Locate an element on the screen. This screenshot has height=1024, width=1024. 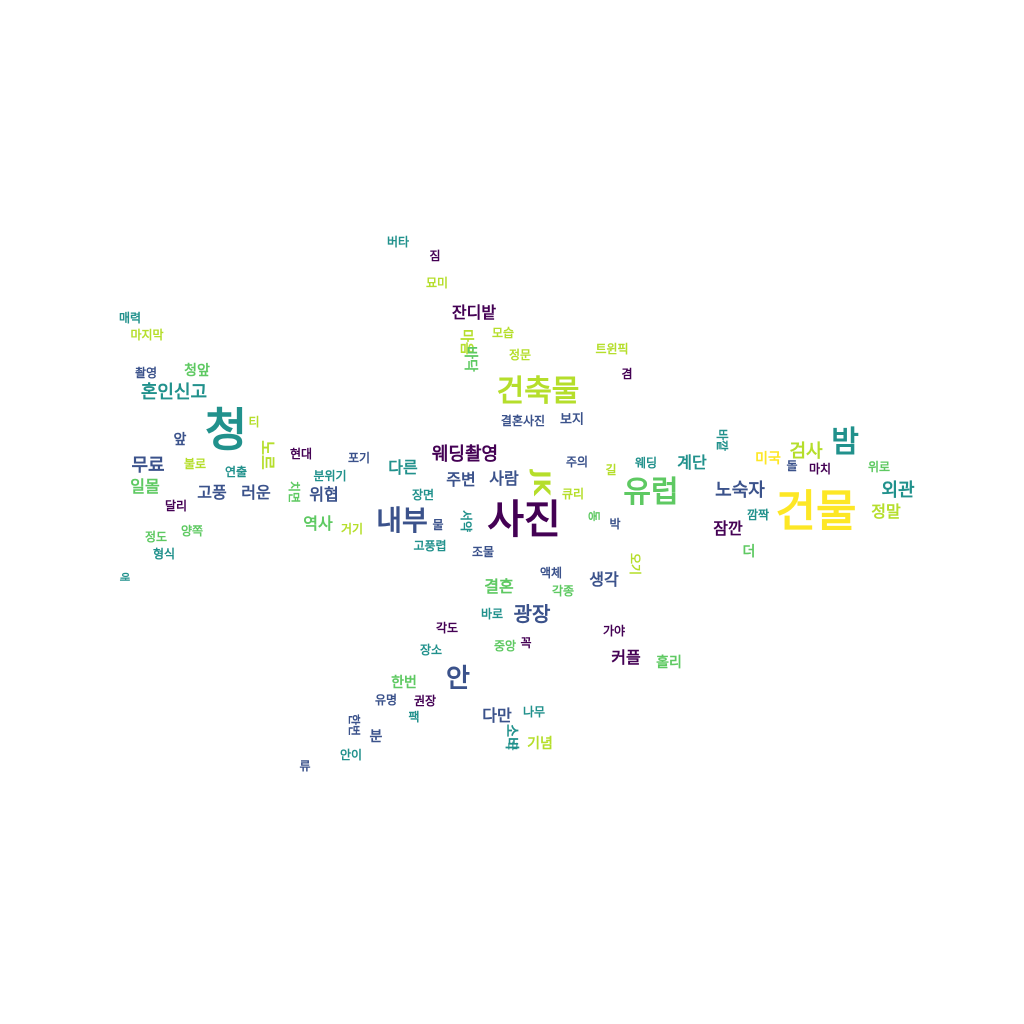
word: 박 is located at coordinates (615, 524).